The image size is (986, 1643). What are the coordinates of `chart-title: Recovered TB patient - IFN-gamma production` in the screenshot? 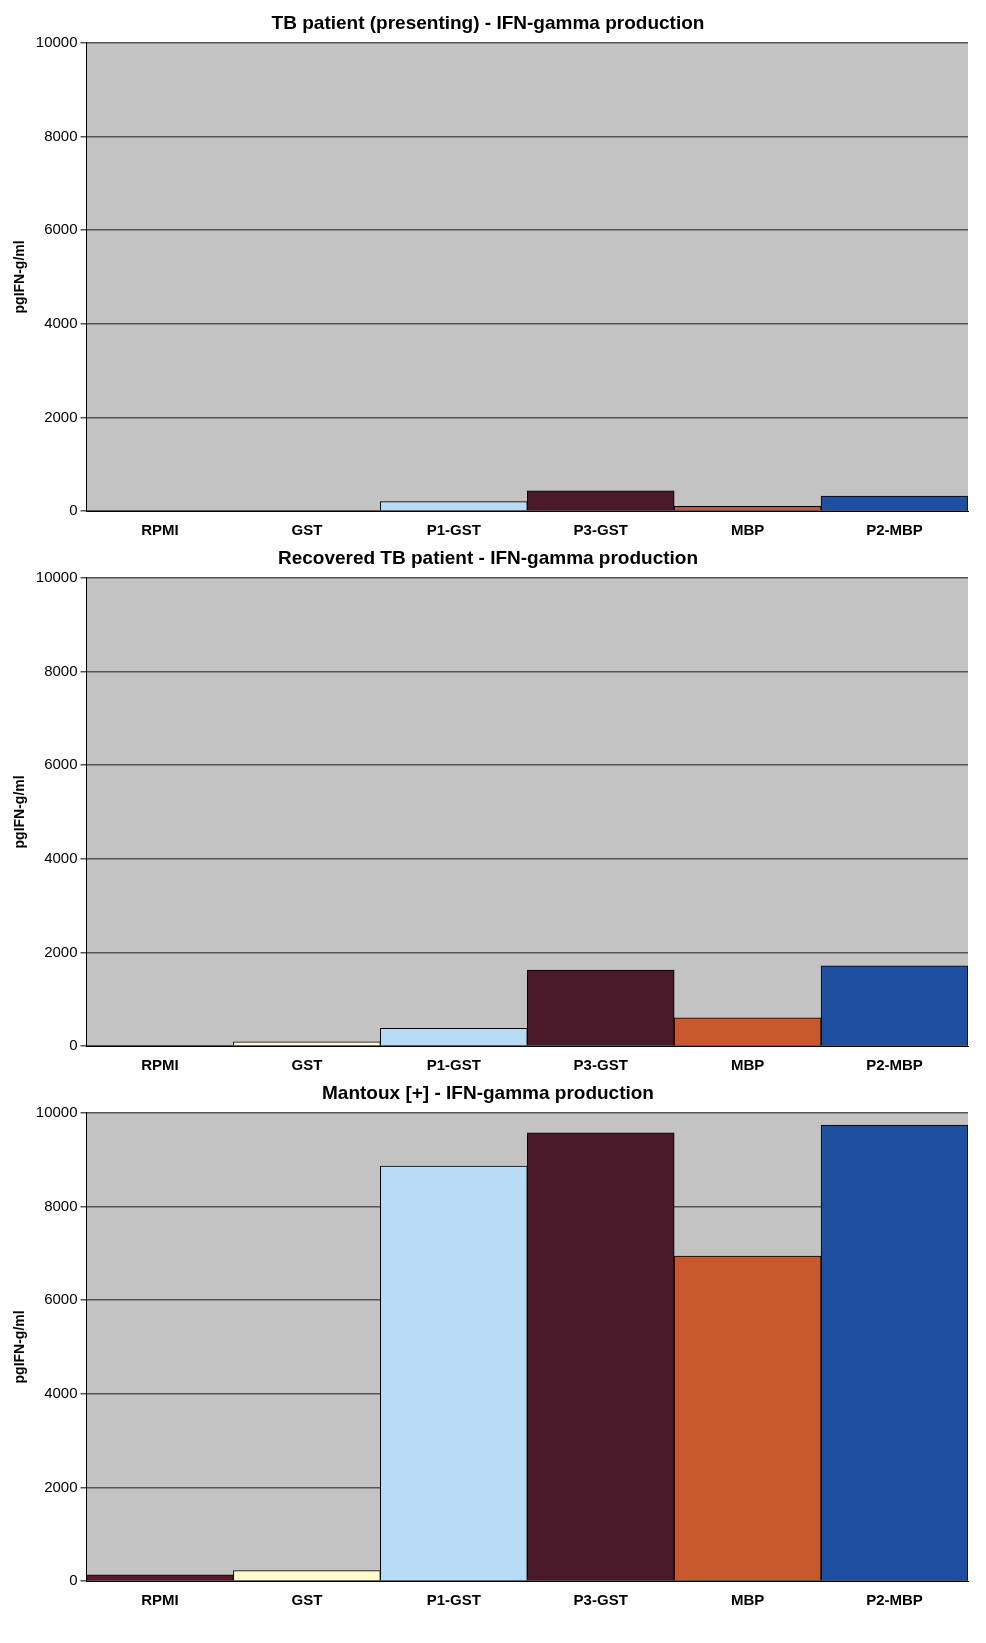 It's located at (488, 557).